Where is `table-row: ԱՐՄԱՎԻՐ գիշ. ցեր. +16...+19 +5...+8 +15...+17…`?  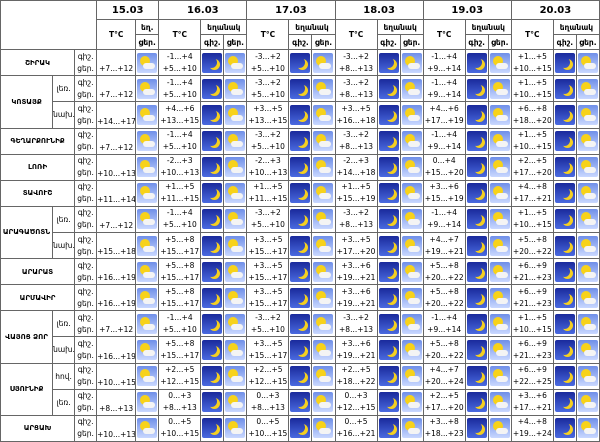 table-row: ԱՐՄԱՎԻՐ գիշ. ցեր. +16...+19 +5...+8 +15...+17… is located at coordinates (300, 298).